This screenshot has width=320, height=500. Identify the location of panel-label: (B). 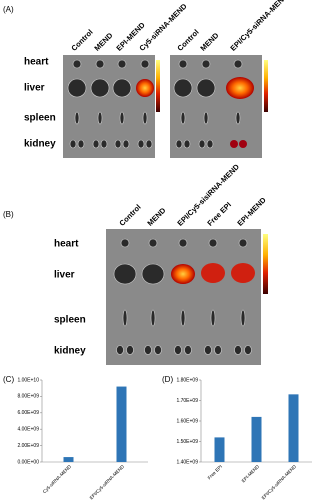
(8, 214).